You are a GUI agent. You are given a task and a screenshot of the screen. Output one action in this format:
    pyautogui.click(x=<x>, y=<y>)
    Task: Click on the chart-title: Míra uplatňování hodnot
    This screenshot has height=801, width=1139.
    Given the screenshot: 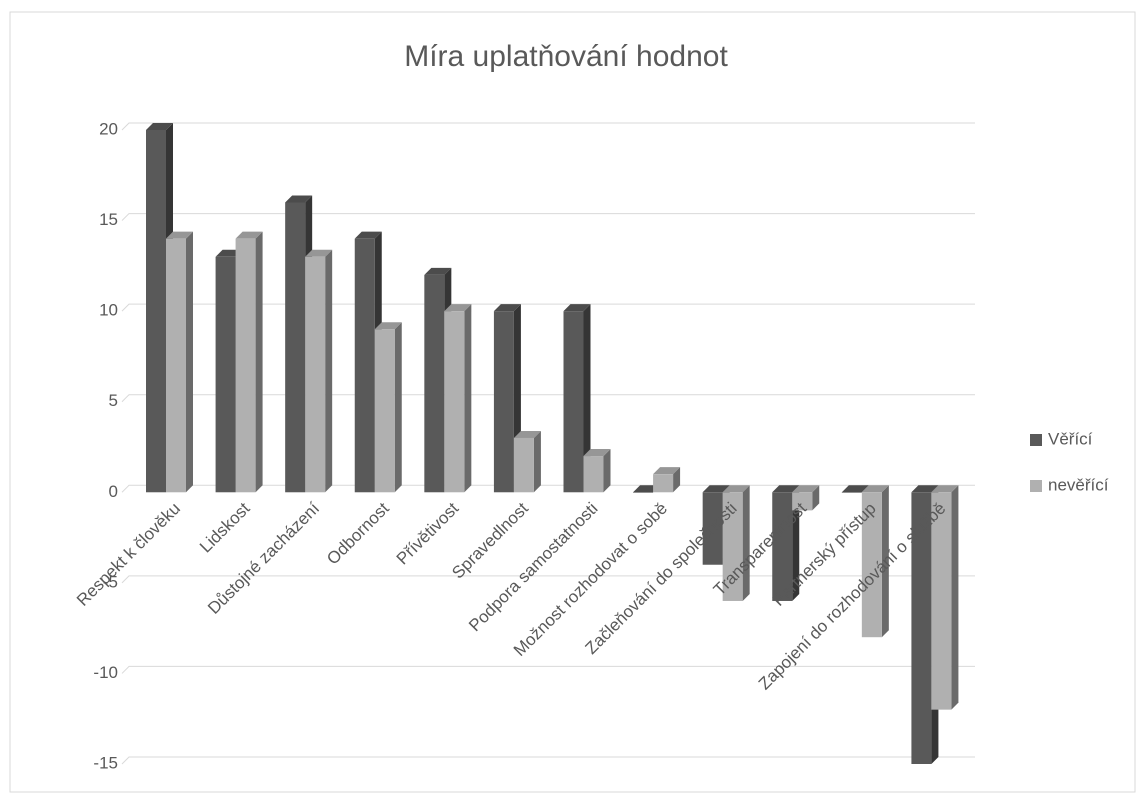 What is the action you would take?
    pyautogui.click(x=566, y=56)
    